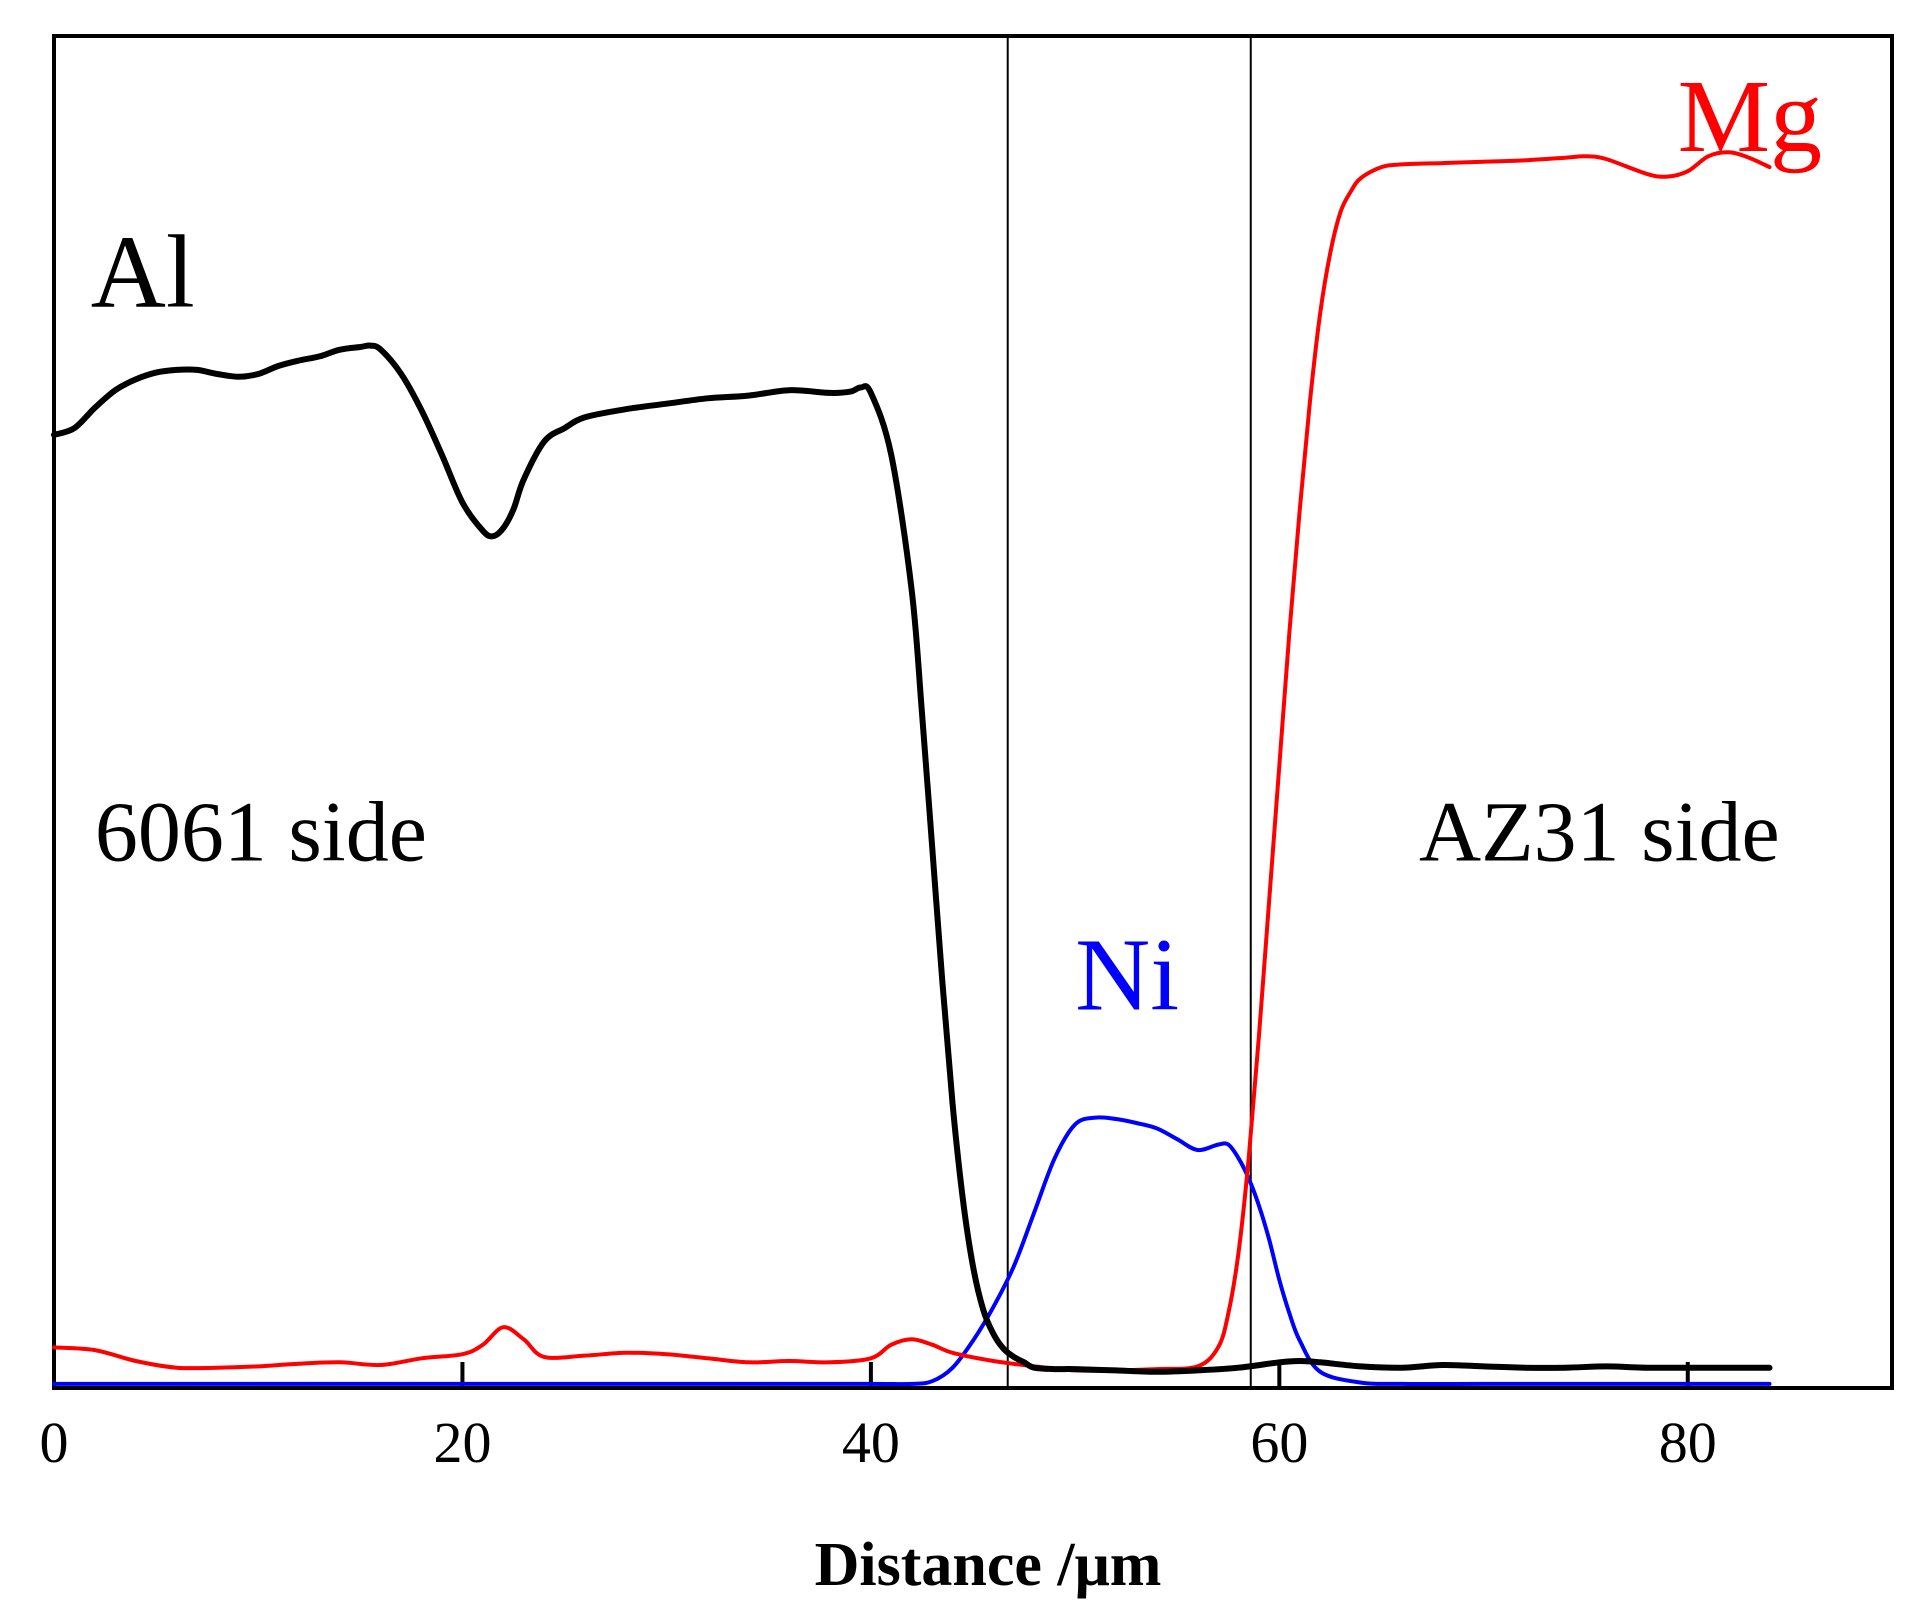 The image size is (1913, 1620). What do you see at coordinates (143, 271) in the screenshot?
I see `series-label-al: Al` at bounding box center [143, 271].